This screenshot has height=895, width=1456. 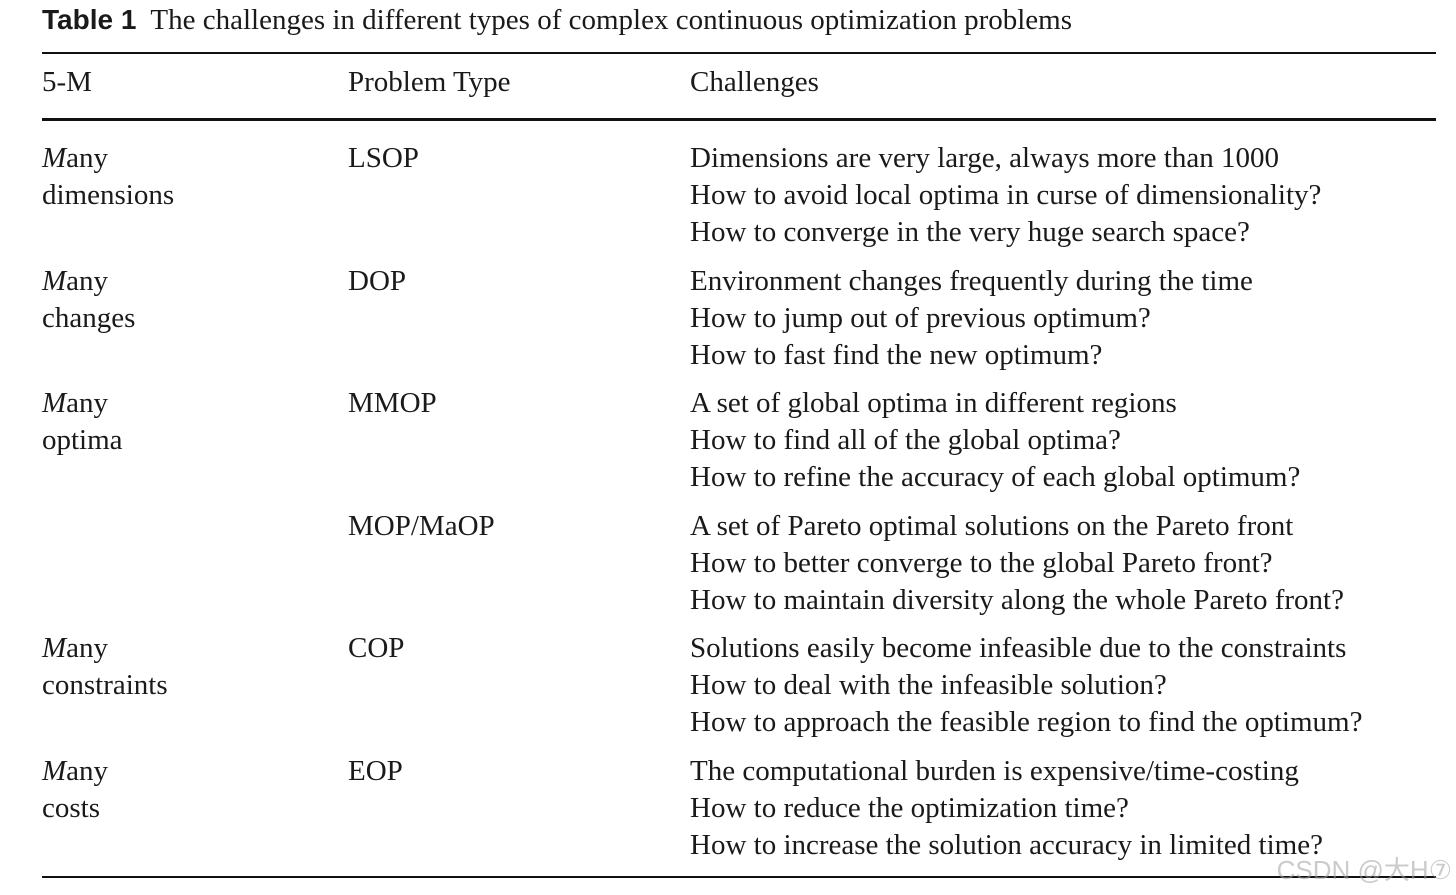 What do you see at coordinates (739, 877) in the screenshot?
I see `bottom-rule` at bounding box center [739, 877].